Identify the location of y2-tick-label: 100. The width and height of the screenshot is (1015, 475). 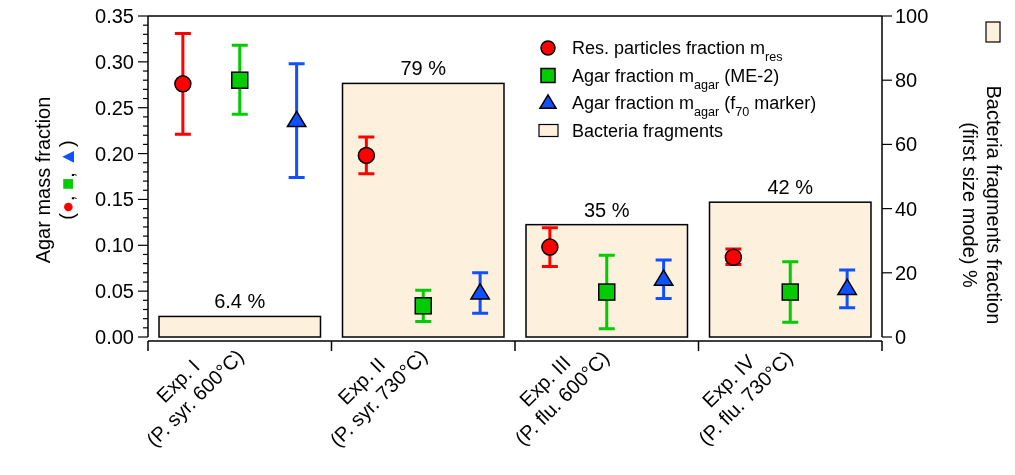
(912, 16).